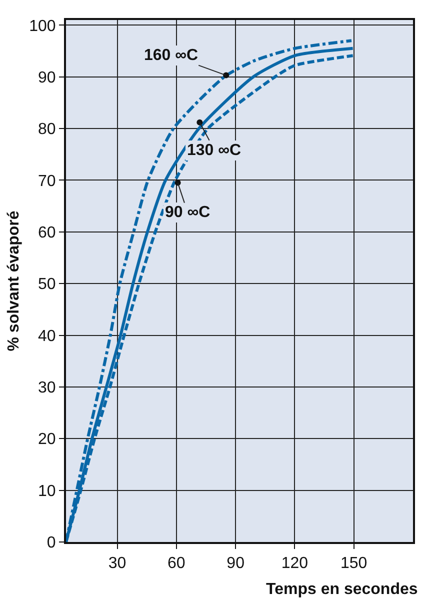 The width and height of the screenshot is (430, 608). What do you see at coordinates (47, 181) in the screenshot?
I see `y-tick-label: 70` at bounding box center [47, 181].